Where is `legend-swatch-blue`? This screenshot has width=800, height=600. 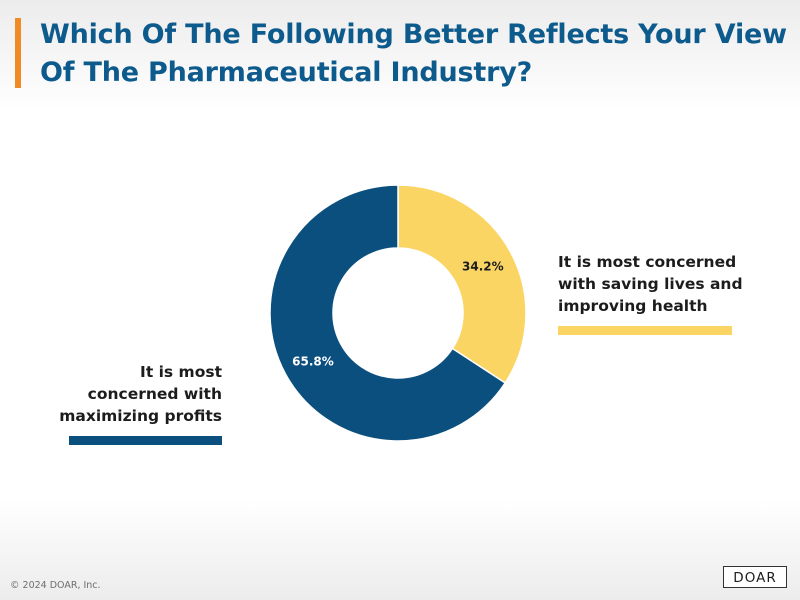
legend-swatch-blue is located at coordinates (145, 440).